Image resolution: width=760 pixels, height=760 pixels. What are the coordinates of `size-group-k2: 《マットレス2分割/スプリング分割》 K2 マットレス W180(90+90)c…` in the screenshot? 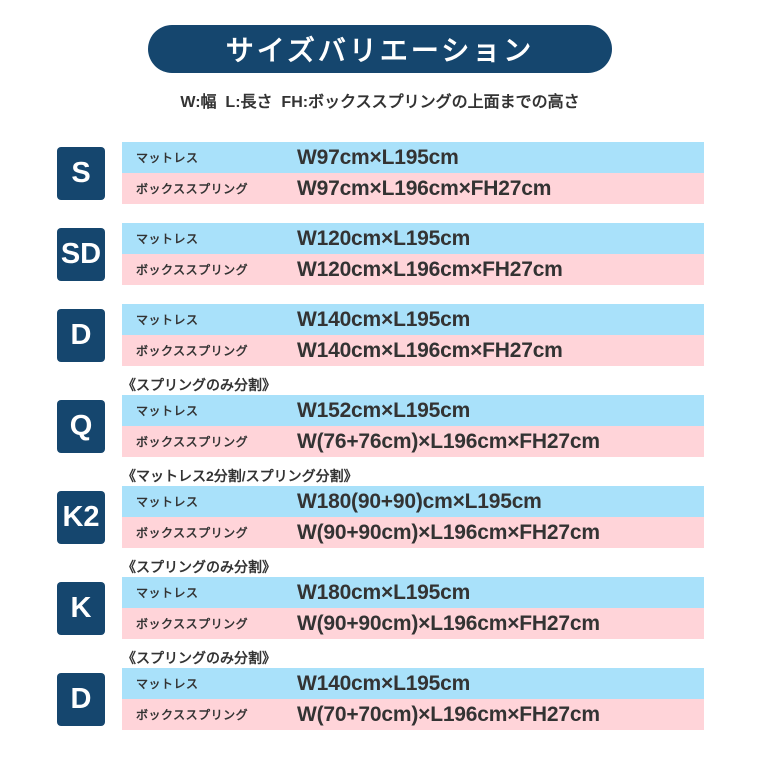 It's located at (408, 508).